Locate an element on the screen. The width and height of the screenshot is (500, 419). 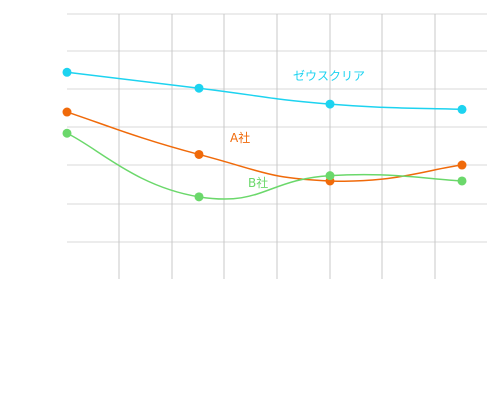
series-label-a-company: A社 is located at coordinates (240, 137).